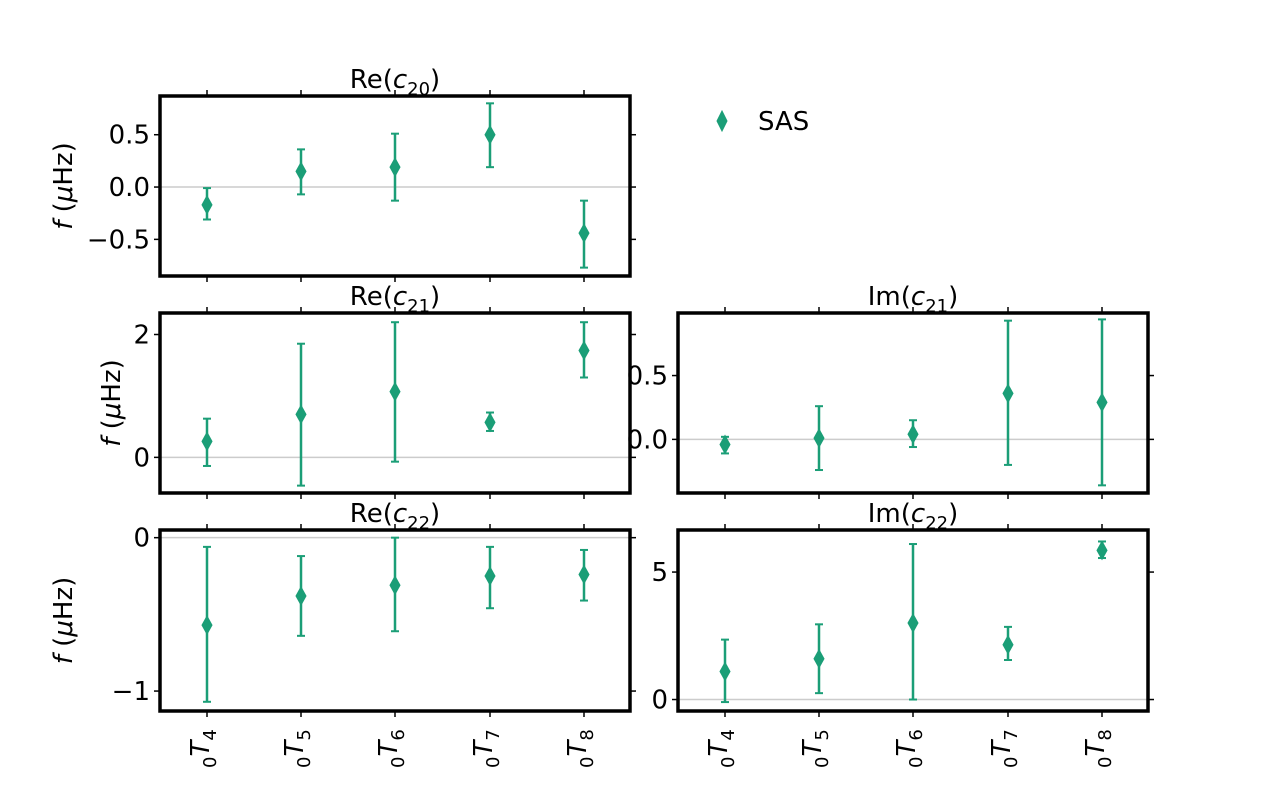 This screenshot has height=799, width=1277. I want to click on panel-title: Im(c22), so click(913, 516).